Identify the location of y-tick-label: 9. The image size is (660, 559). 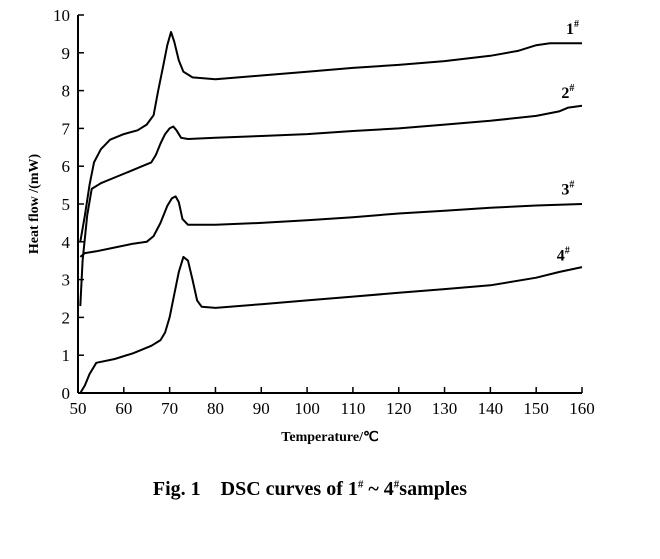
(66, 53).